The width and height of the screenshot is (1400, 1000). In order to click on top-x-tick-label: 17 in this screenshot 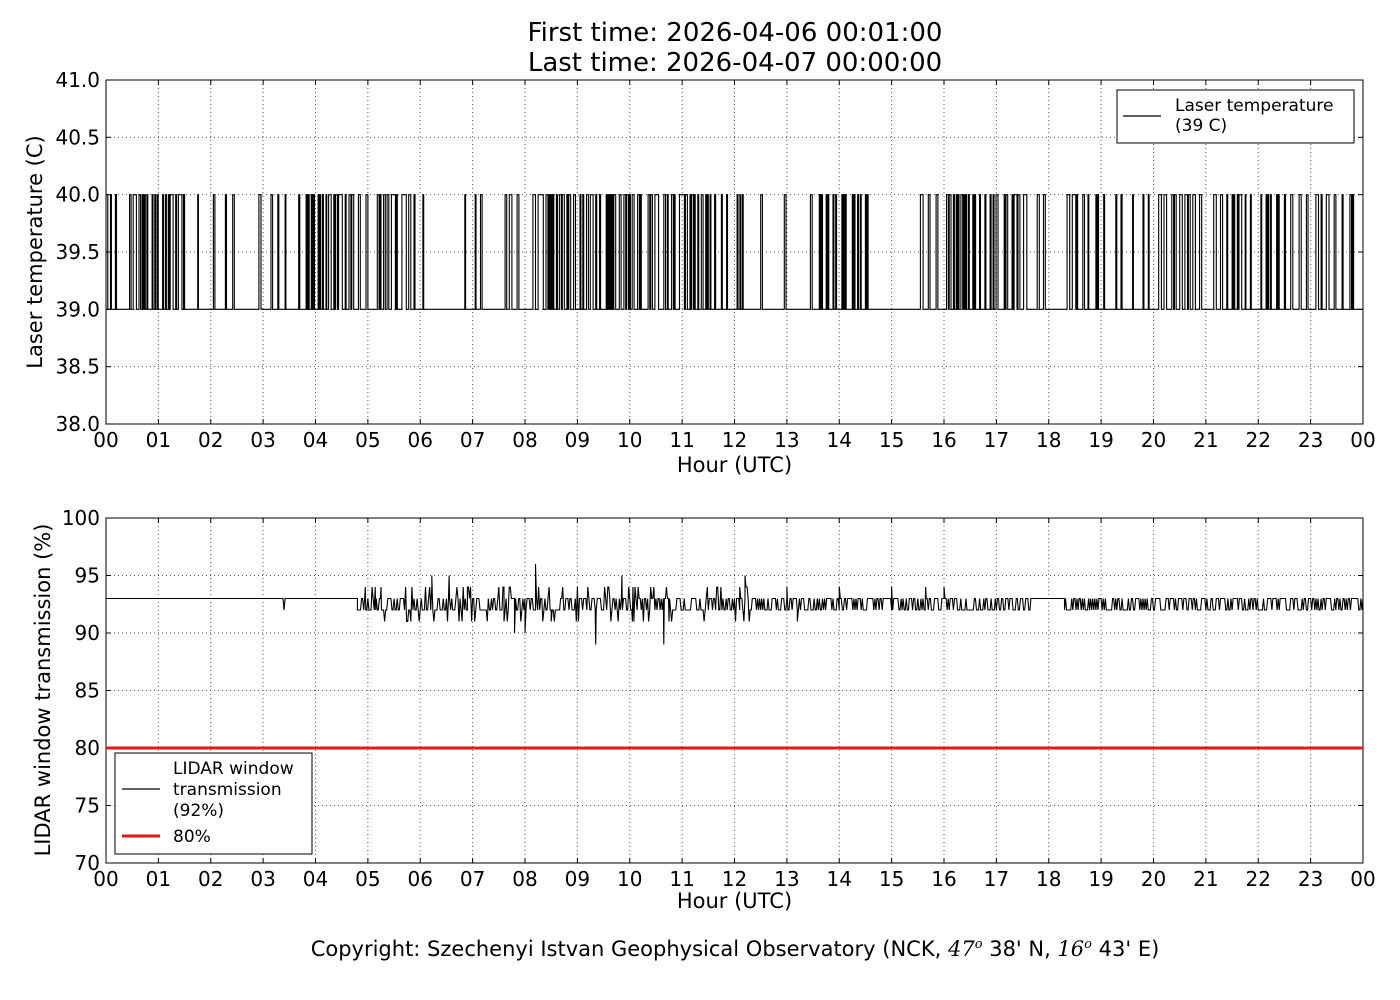, I will do `click(996, 440)`.